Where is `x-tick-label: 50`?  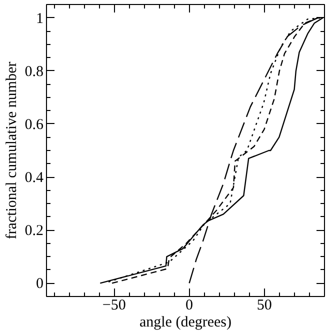 x-tick-label: 50 is located at coordinates (264, 306).